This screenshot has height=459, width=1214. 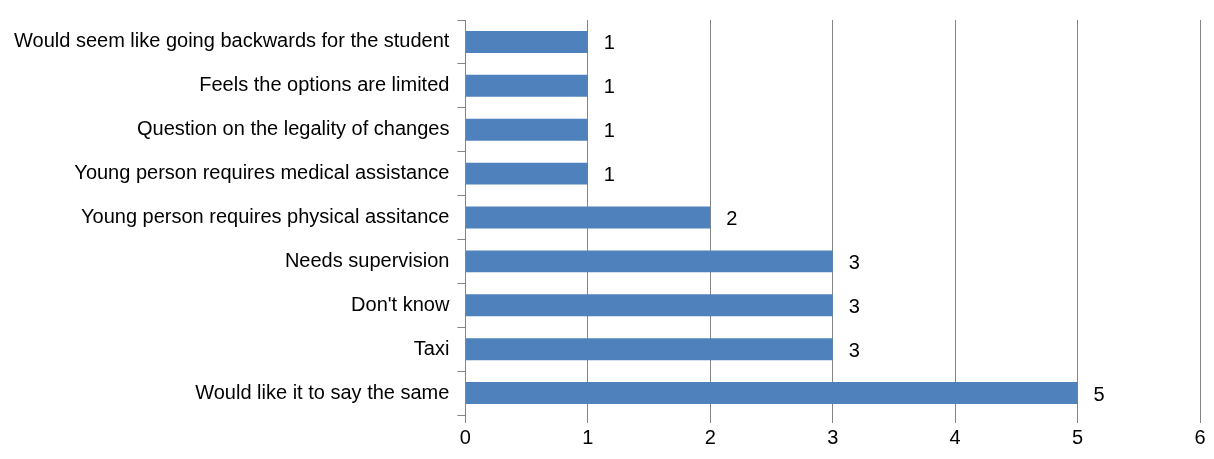 I want to click on x-tick-label: 6, so click(x=1200, y=436).